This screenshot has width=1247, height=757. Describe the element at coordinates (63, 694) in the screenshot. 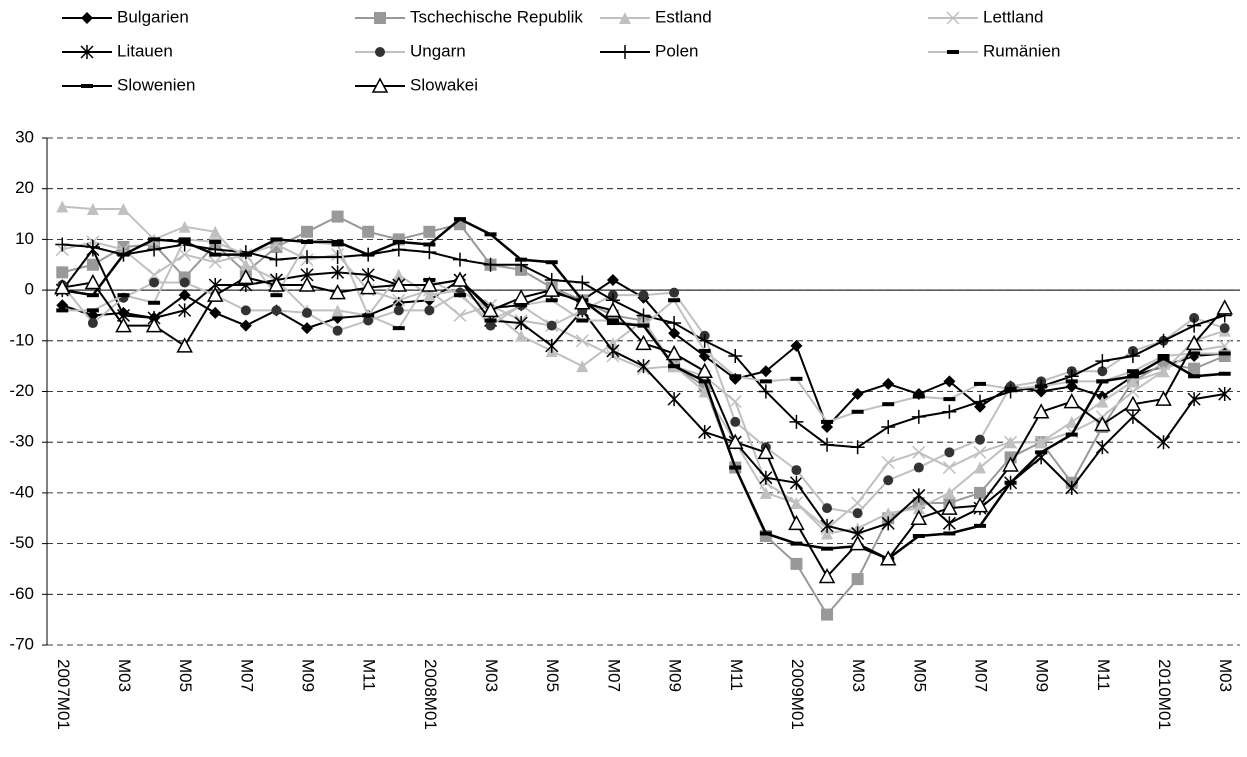

I see `x-tick-label: 2007M01` at that location.